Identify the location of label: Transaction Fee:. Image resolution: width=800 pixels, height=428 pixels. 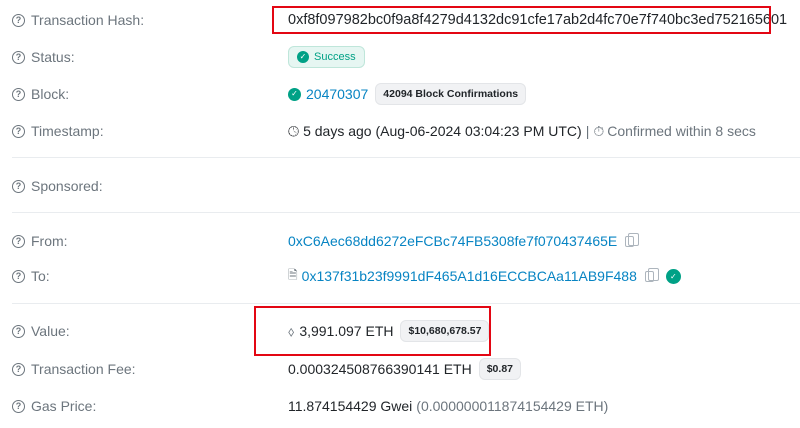
(83, 369).